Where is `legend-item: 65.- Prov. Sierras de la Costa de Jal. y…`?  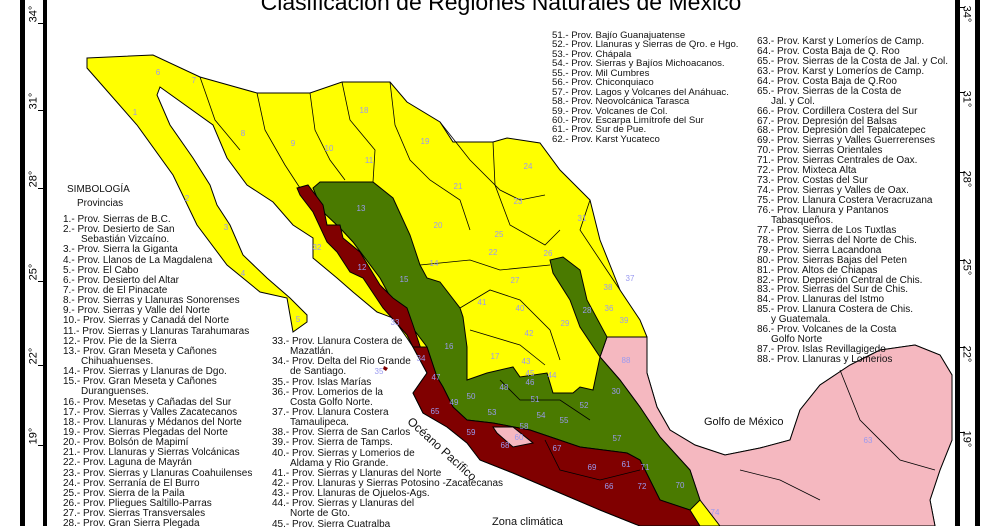 legend-item: 65.- Prov. Sierras de la Costa de Jal. y… is located at coordinates (853, 61).